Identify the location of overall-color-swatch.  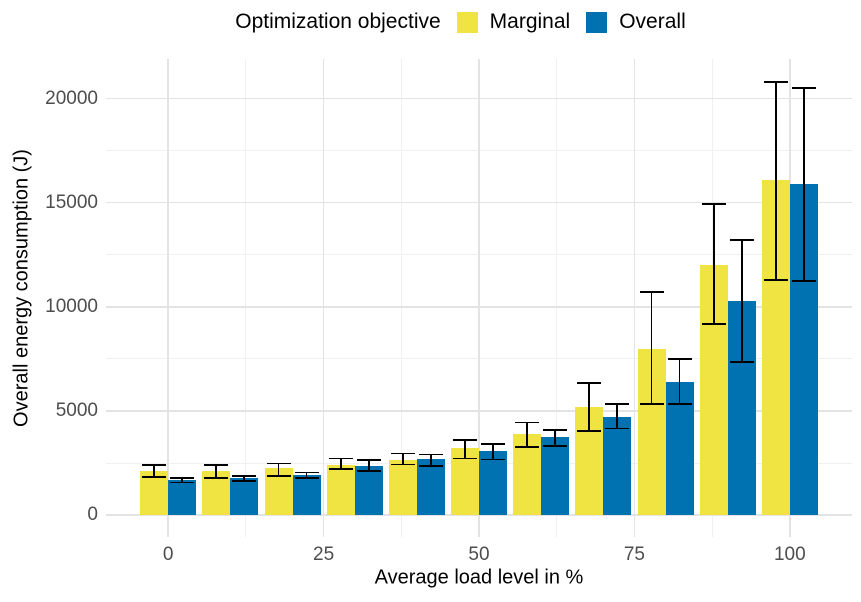
(597, 22).